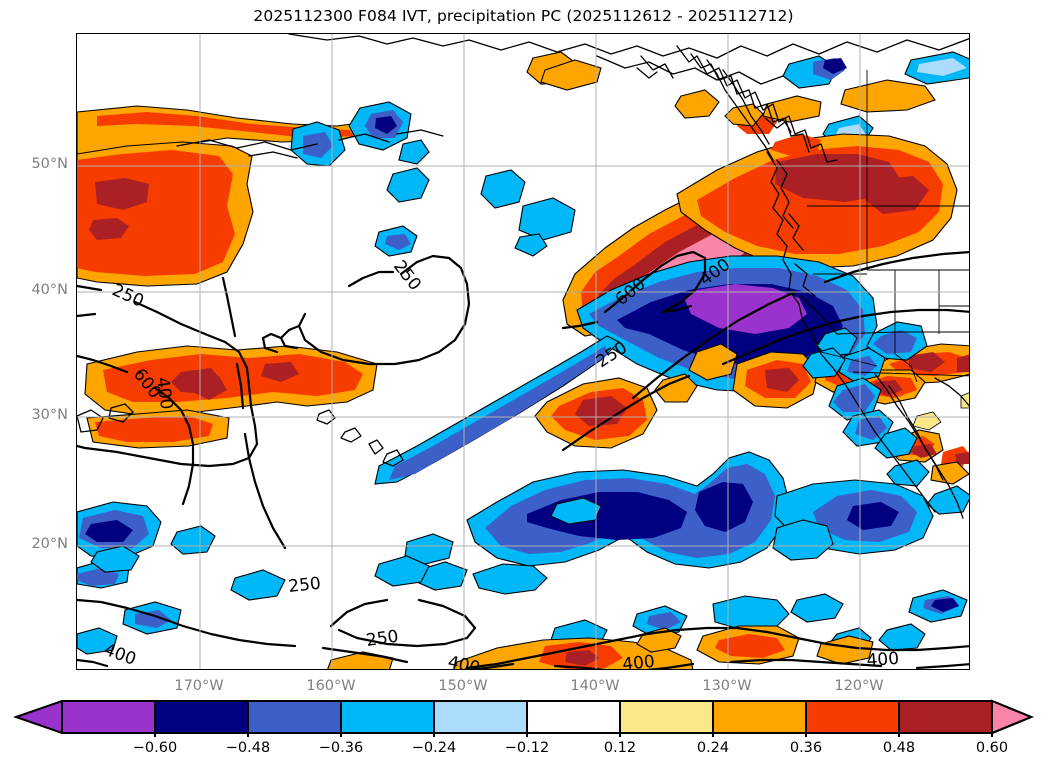  What do you see at coordinates (480, 717) in the screenshot?
I see `colorbar-swatch-light-blue` at bounding box center [480, 717].